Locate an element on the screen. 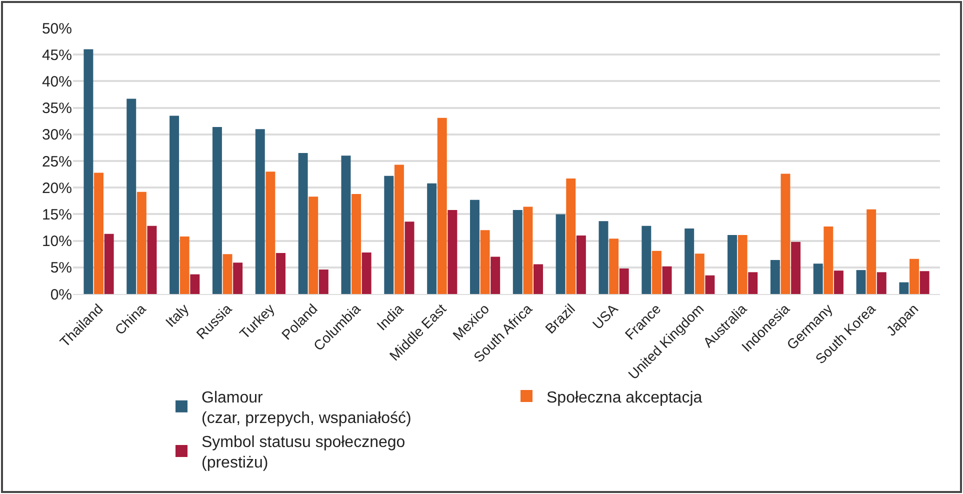 This screenshot has height=494, width=963. y-tick-label: 25% is located at coordinates (57, 161).